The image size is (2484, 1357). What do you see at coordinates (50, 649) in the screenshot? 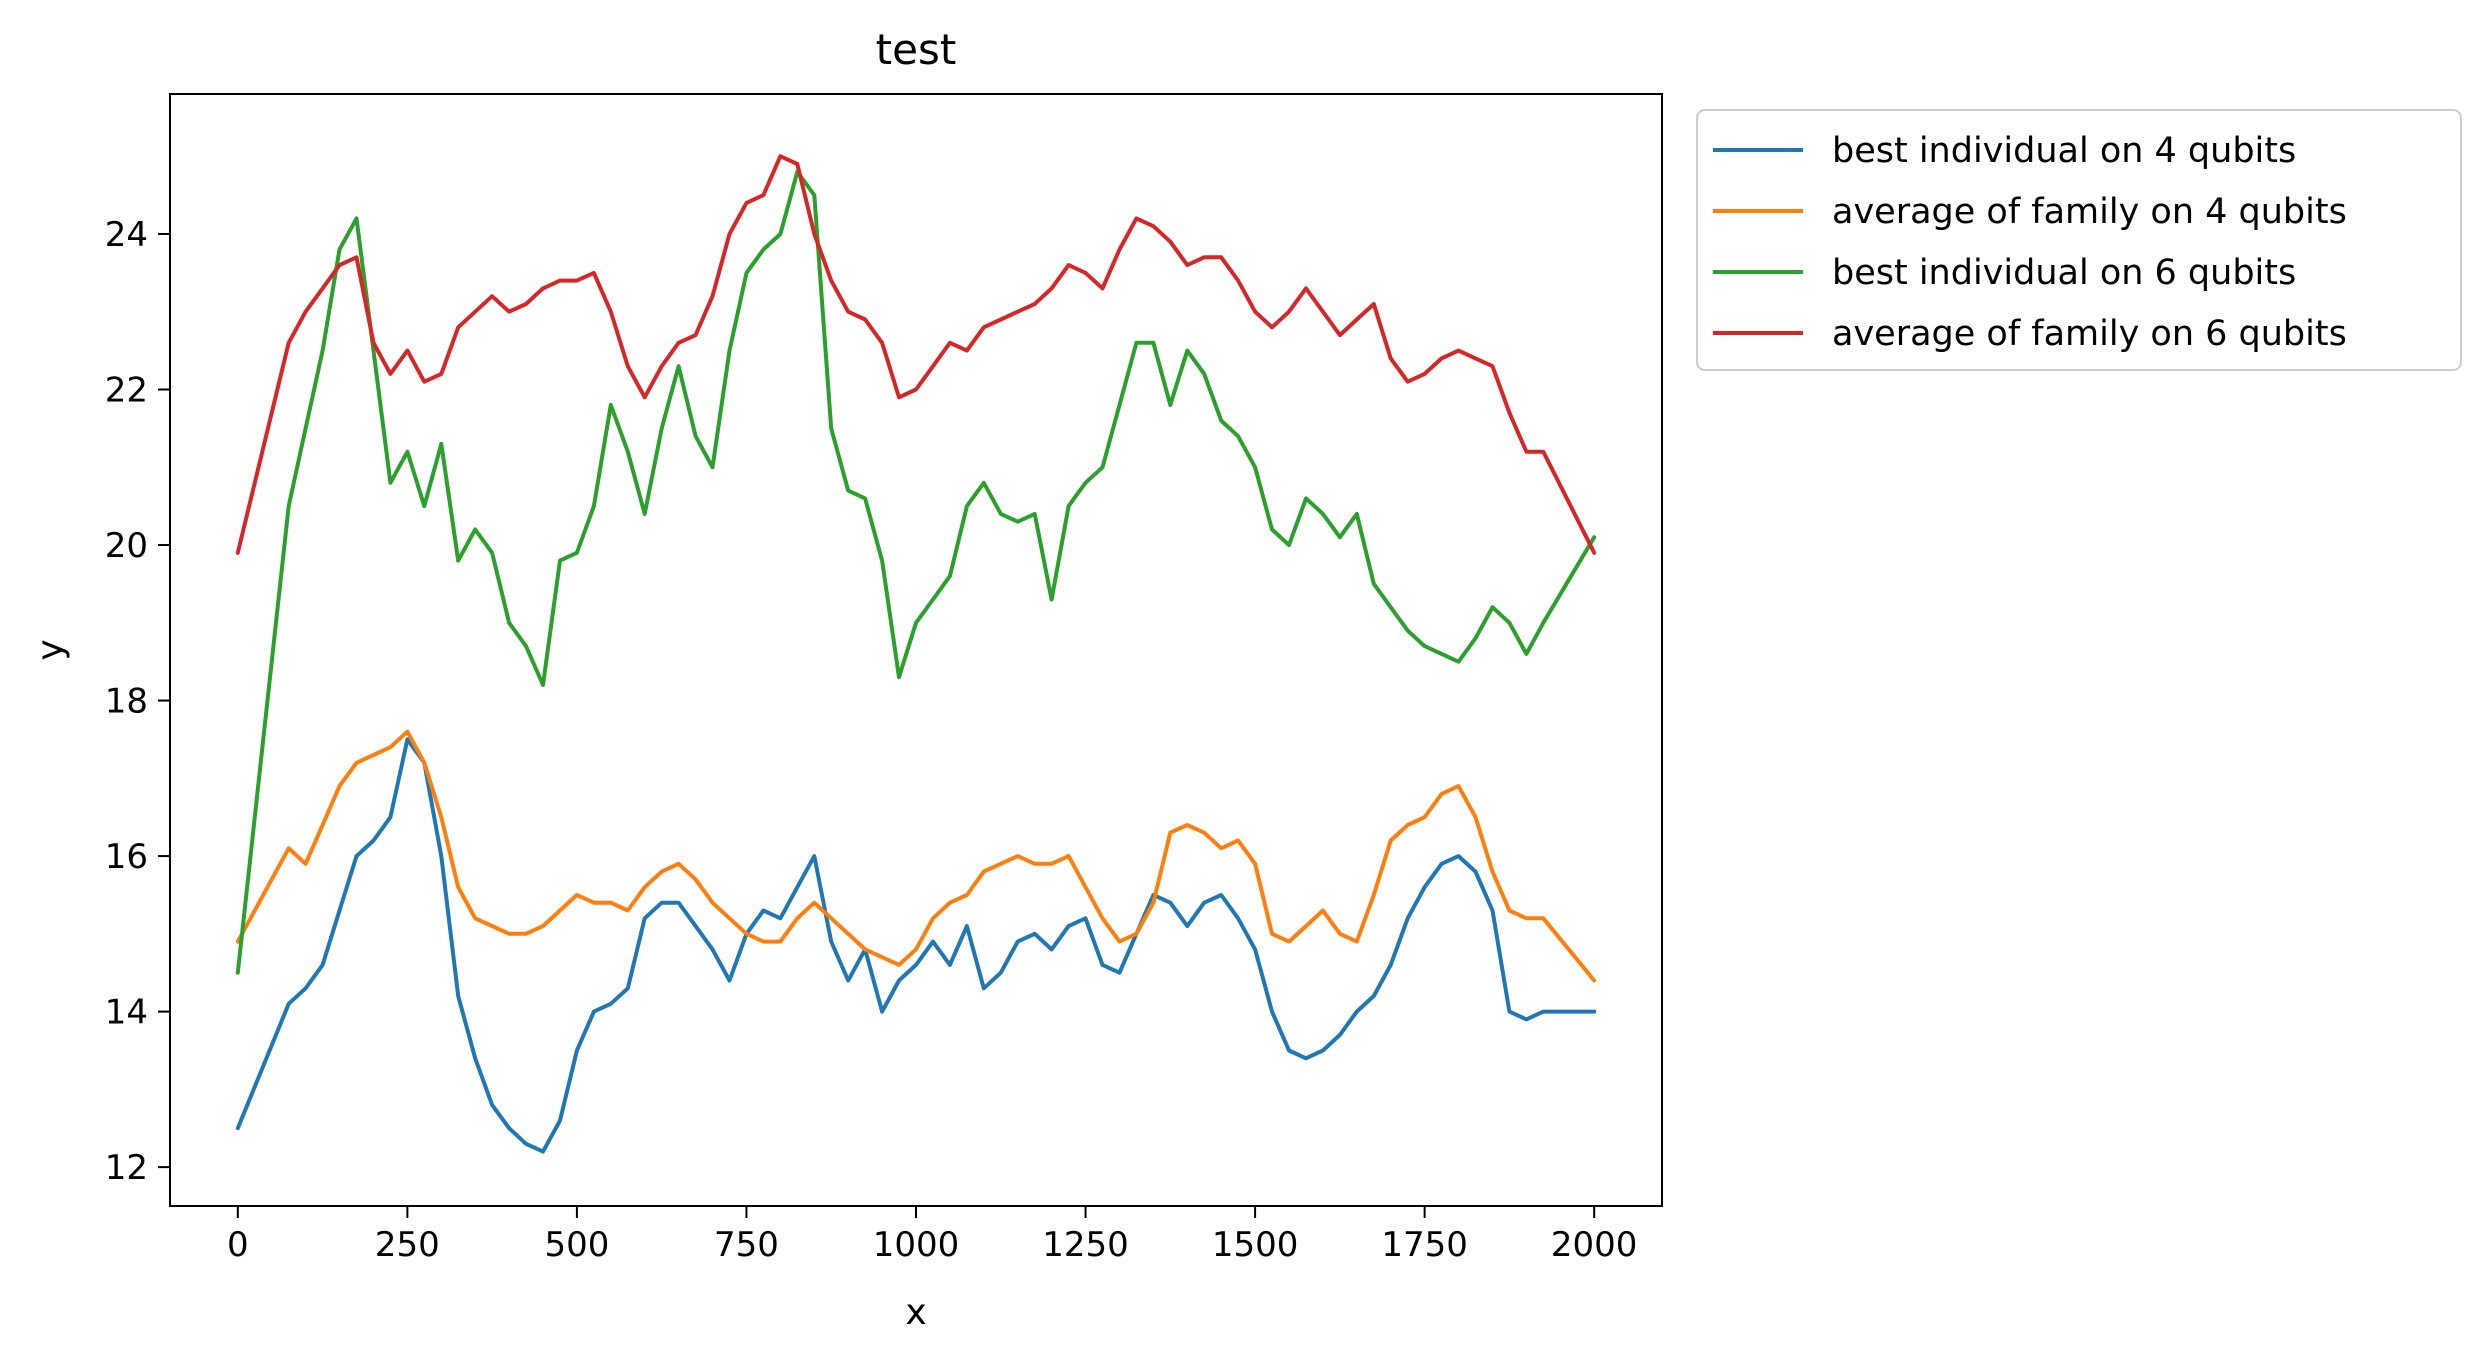
I see `y-axis-label: y` at bounding box center [50, 649].